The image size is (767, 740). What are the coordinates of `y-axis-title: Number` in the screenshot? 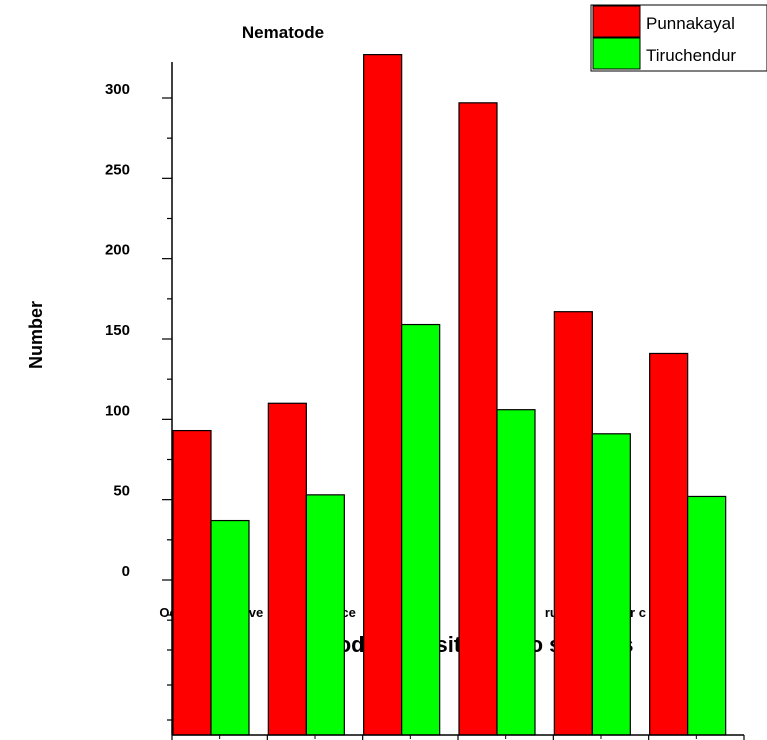 It's located at (36, 335).